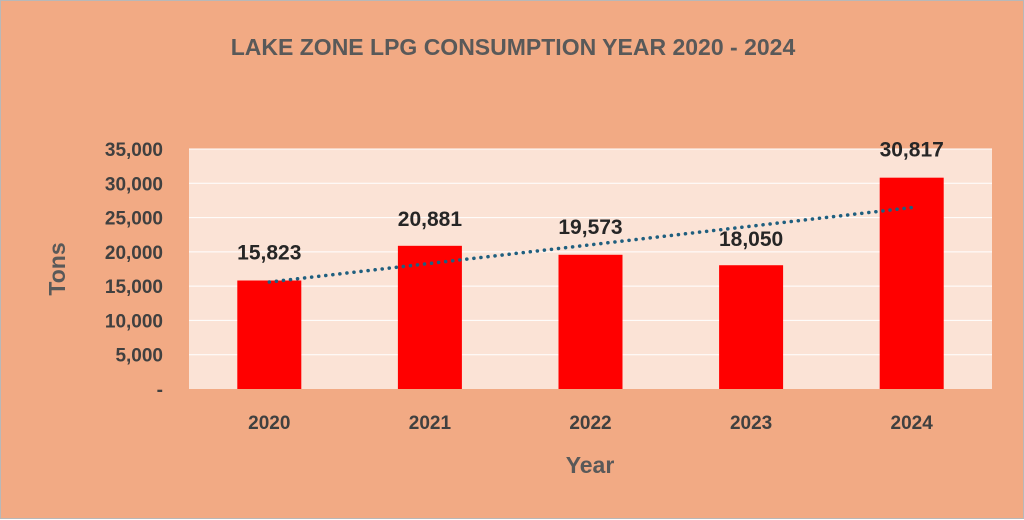 Image resolution: width=1024 pixels, height=520 pixels. What do you see at coordinates (911, 283) in the screenshot?
I see `bar-2024` at bounding box center [911, 283].